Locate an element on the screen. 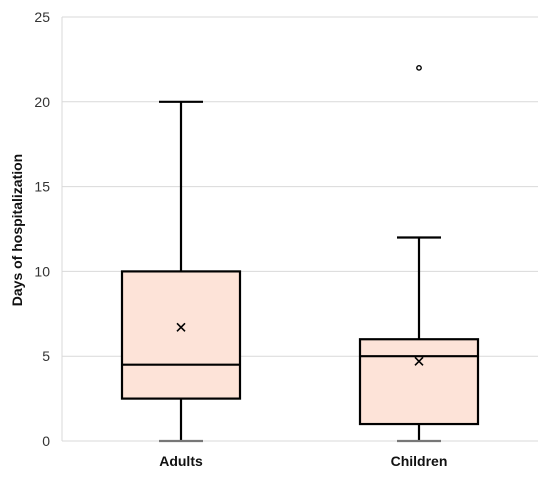 The height and width of the screenshot is (478, 550). y-tick-label: 5 is located at coordinates (46, 356).